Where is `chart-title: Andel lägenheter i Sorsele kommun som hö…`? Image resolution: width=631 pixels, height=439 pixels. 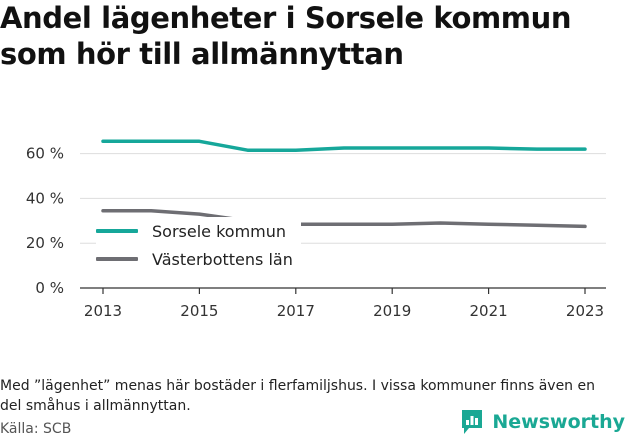
chart-title: Andel lägenheter i Sorsele kommun som hö… is located at coordinates (286, 36).